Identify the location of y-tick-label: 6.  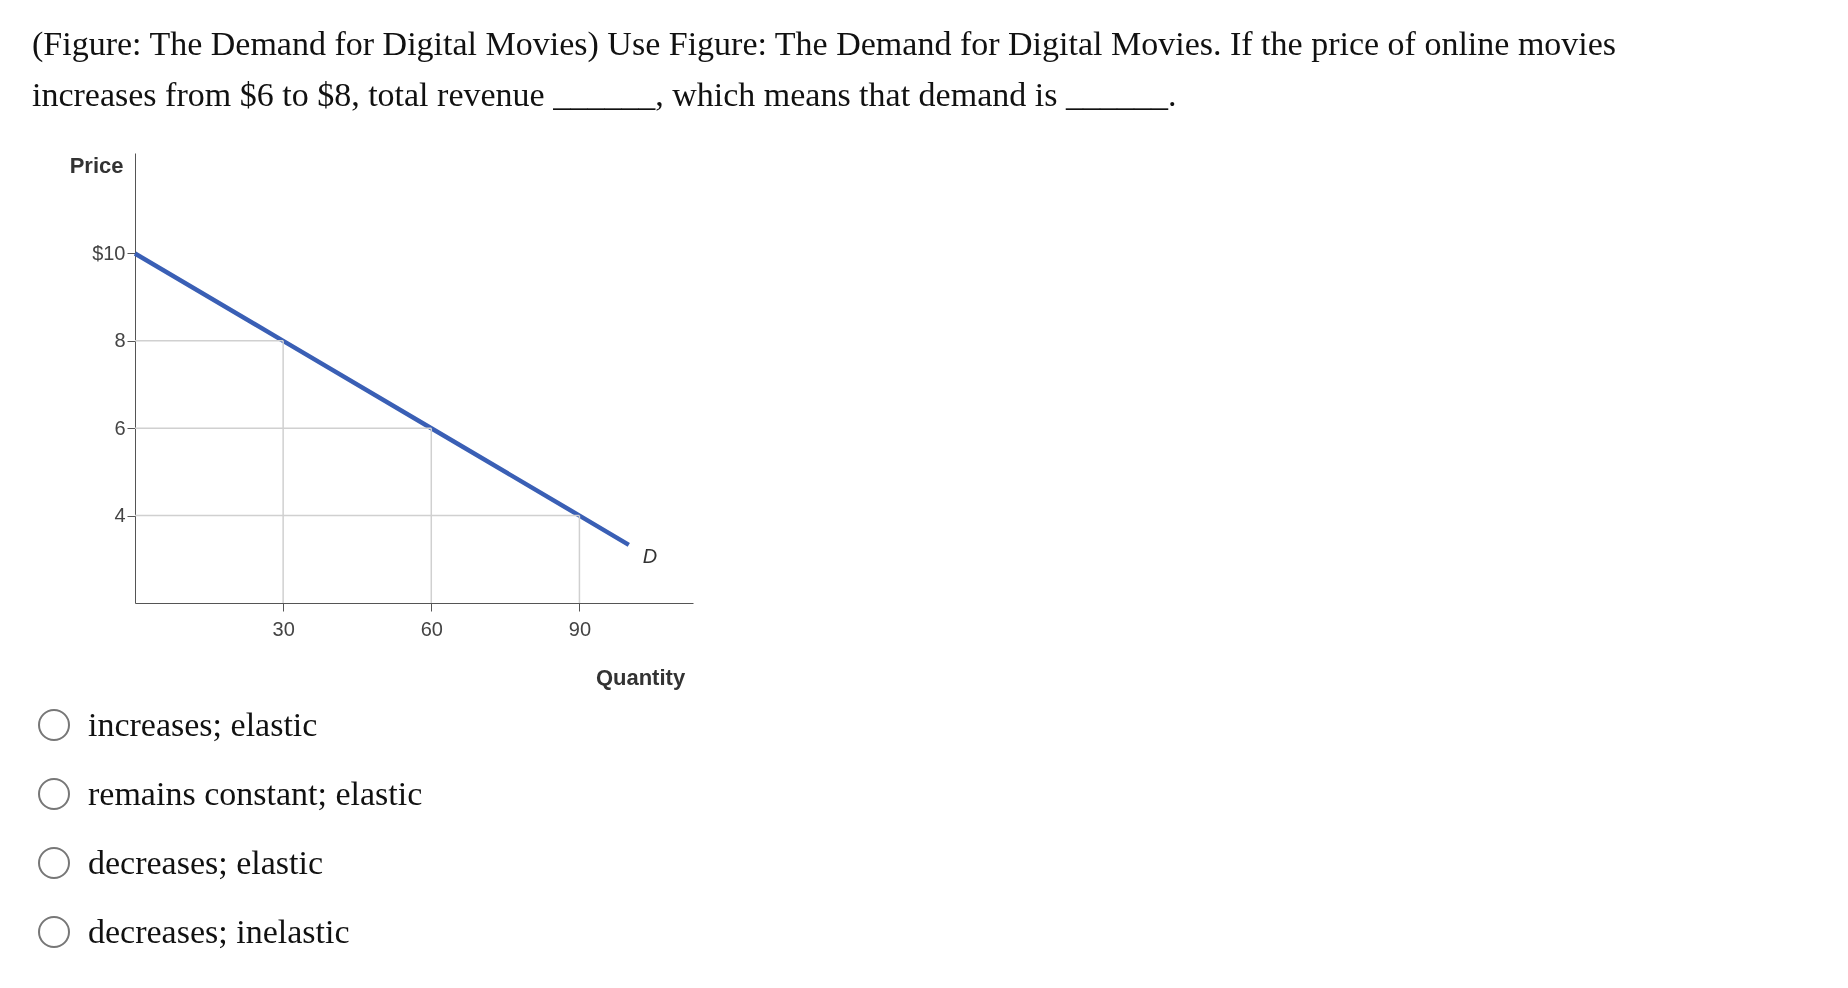
(120, 427).